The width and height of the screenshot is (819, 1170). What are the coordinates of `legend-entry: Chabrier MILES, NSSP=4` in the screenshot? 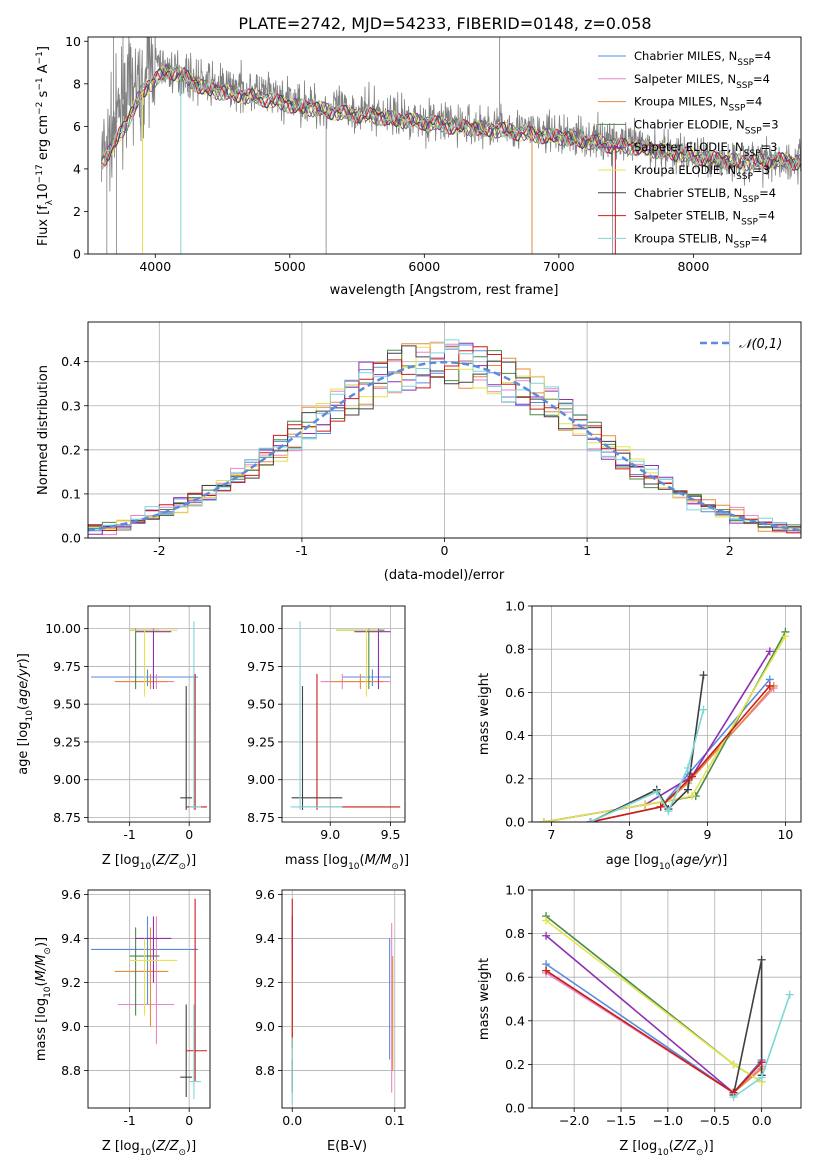 It's located at (702, 58).